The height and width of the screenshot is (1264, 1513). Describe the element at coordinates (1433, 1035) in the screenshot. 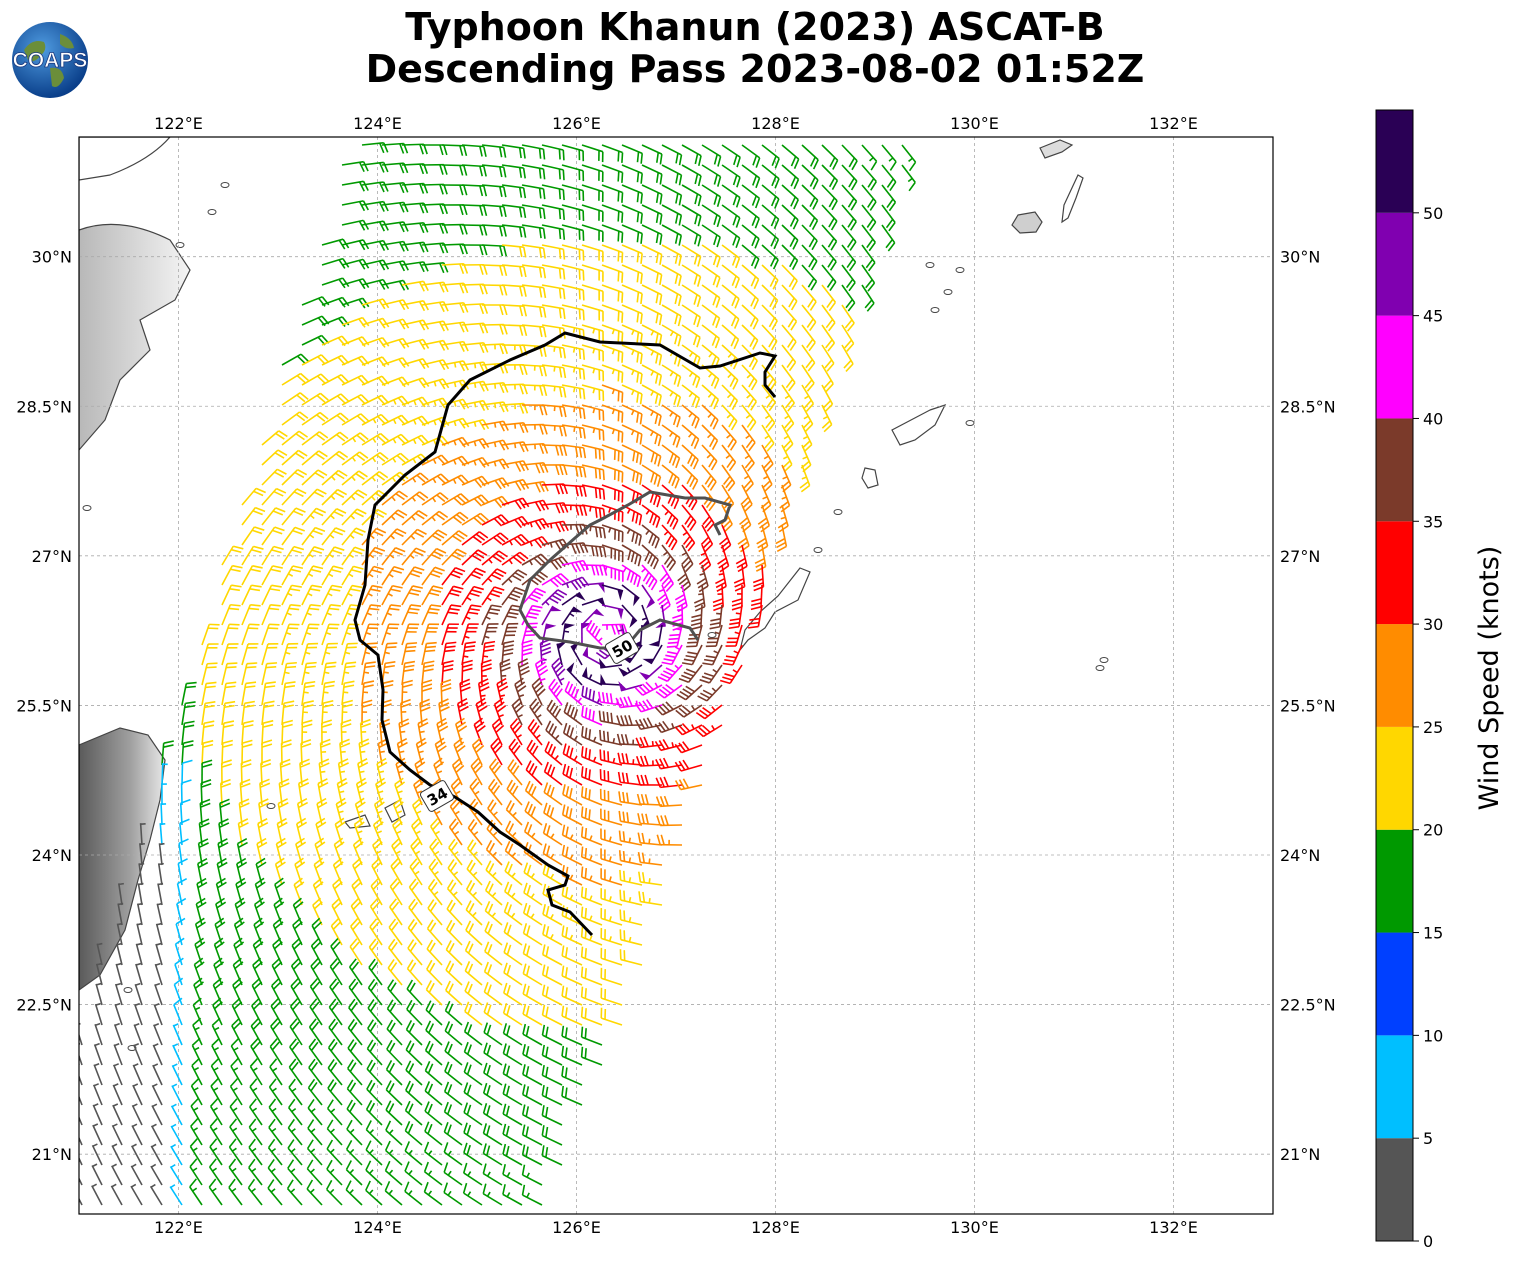

I see `colorbar-tick-label: 10` at that location.